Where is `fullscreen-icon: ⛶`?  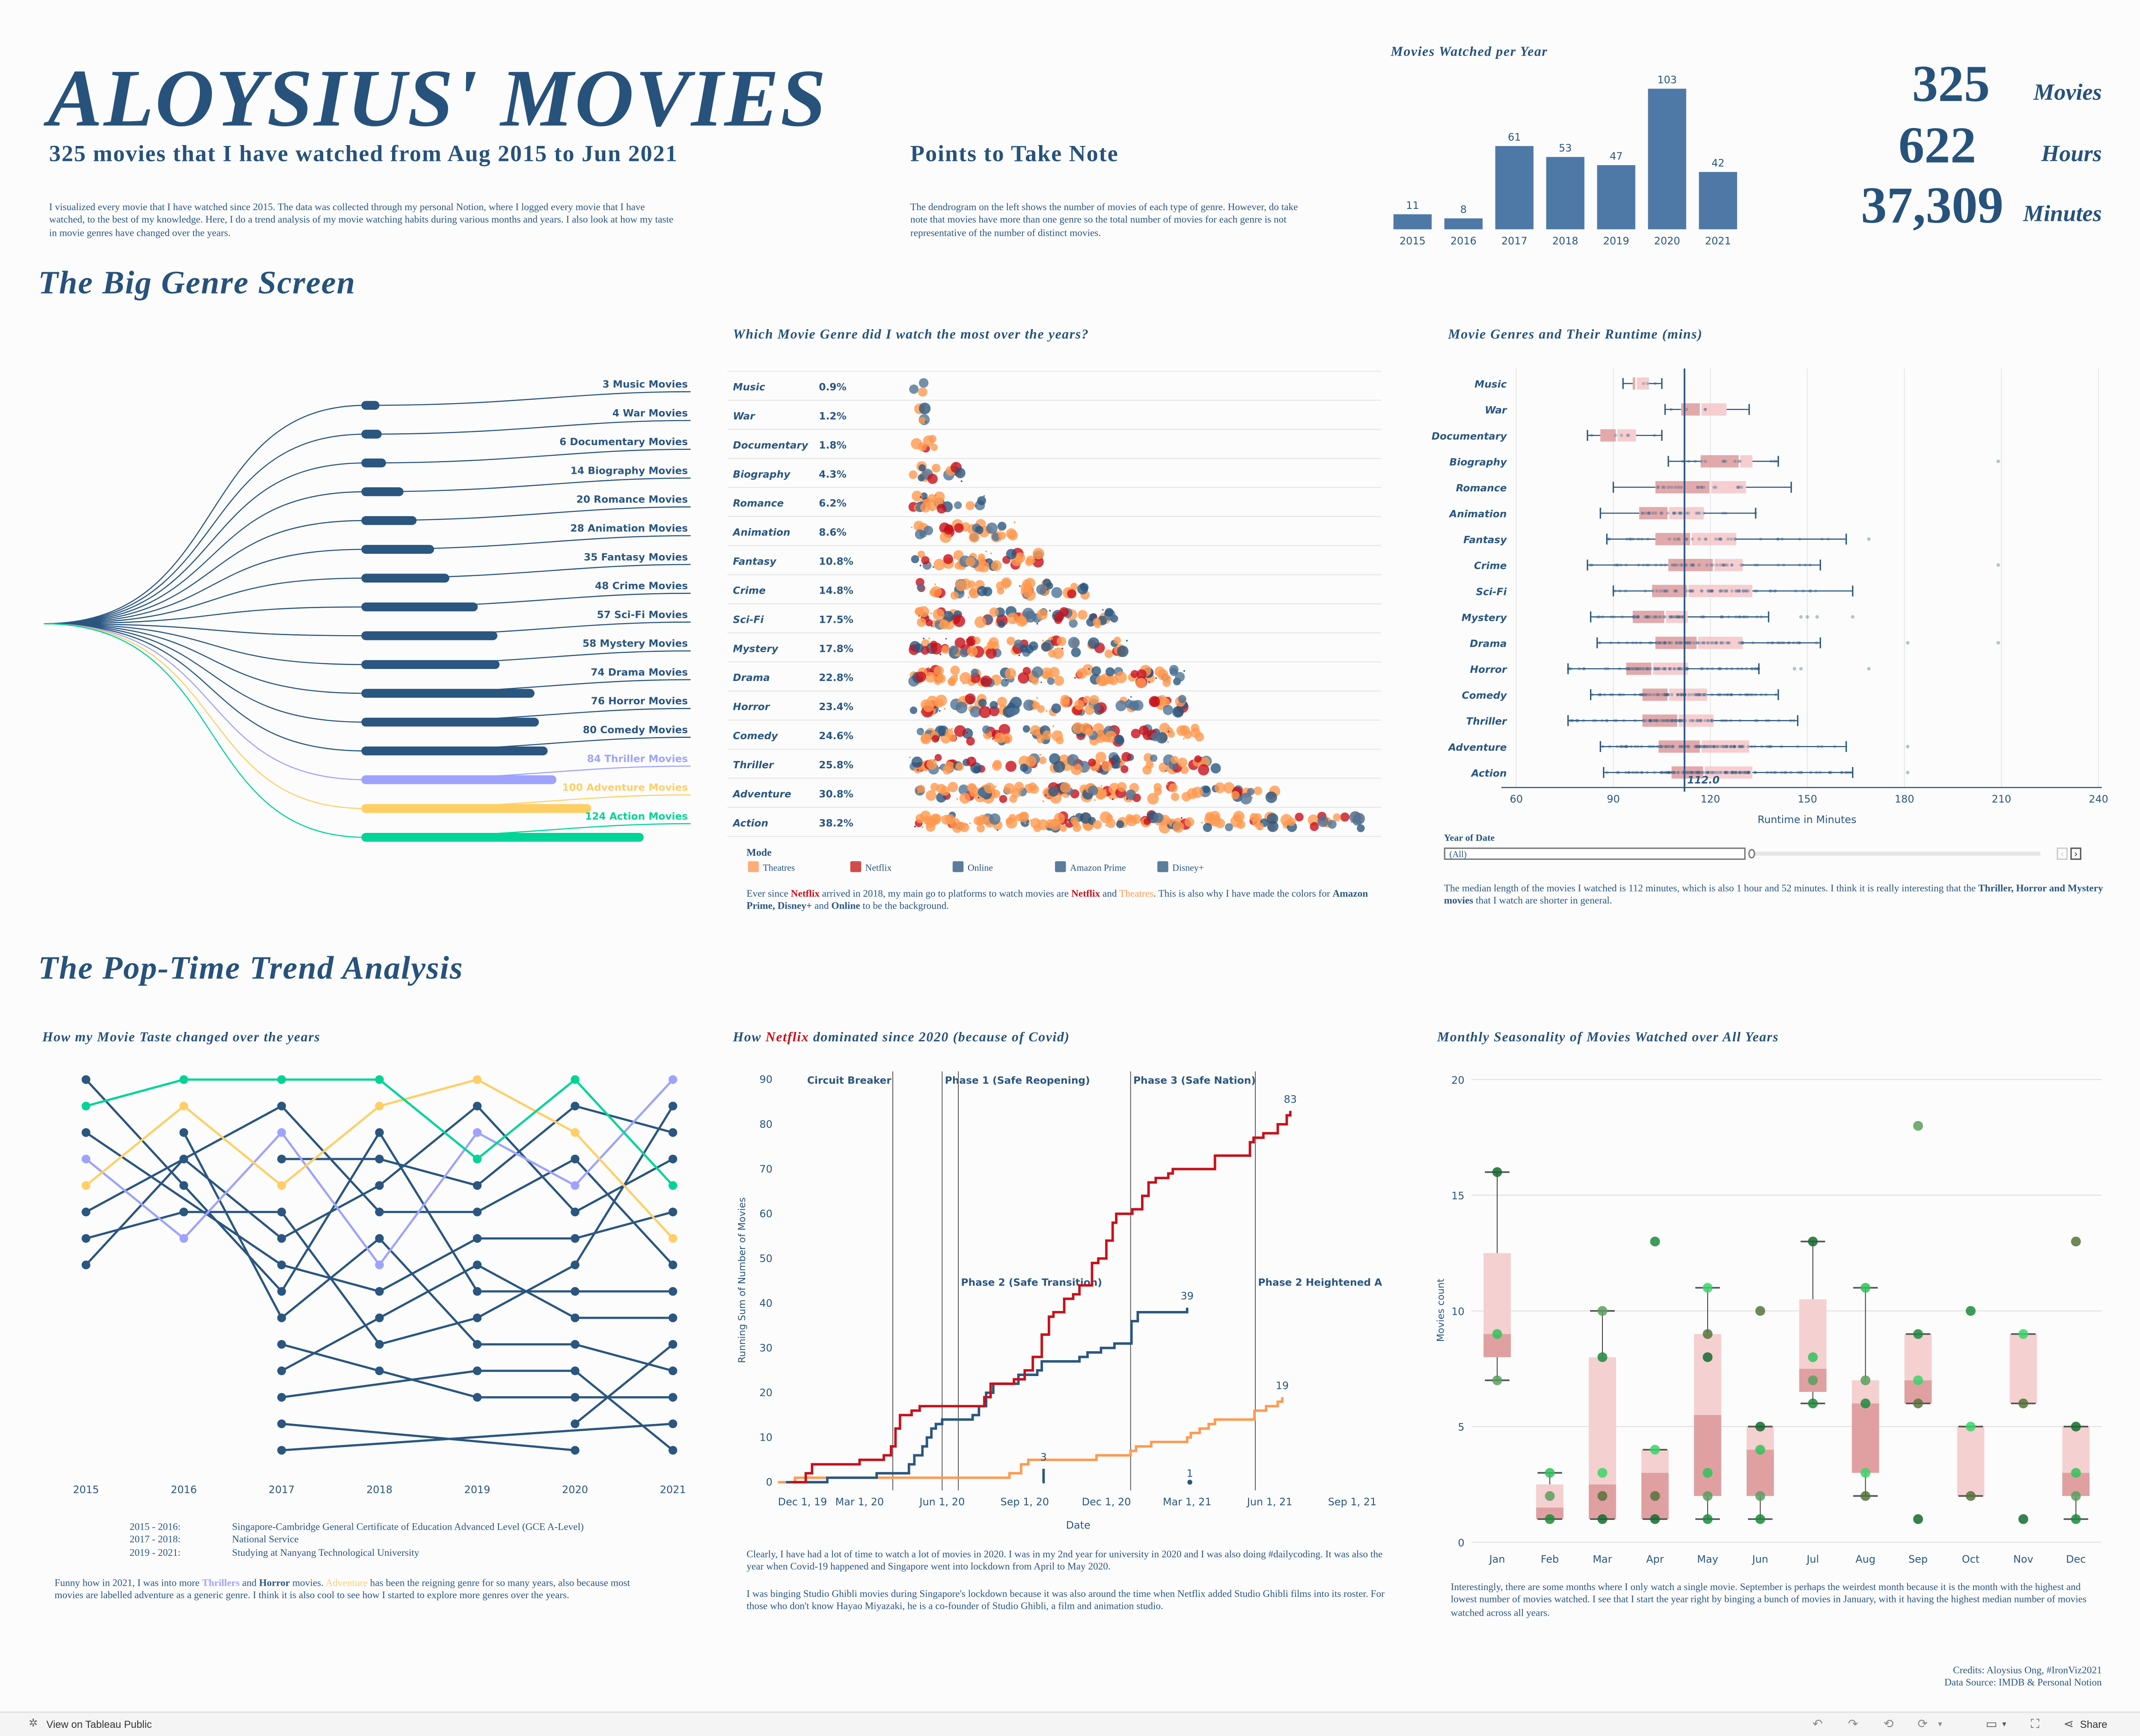
fullscreen-icon: ⛶ is located at coordinates (2035, 1724).